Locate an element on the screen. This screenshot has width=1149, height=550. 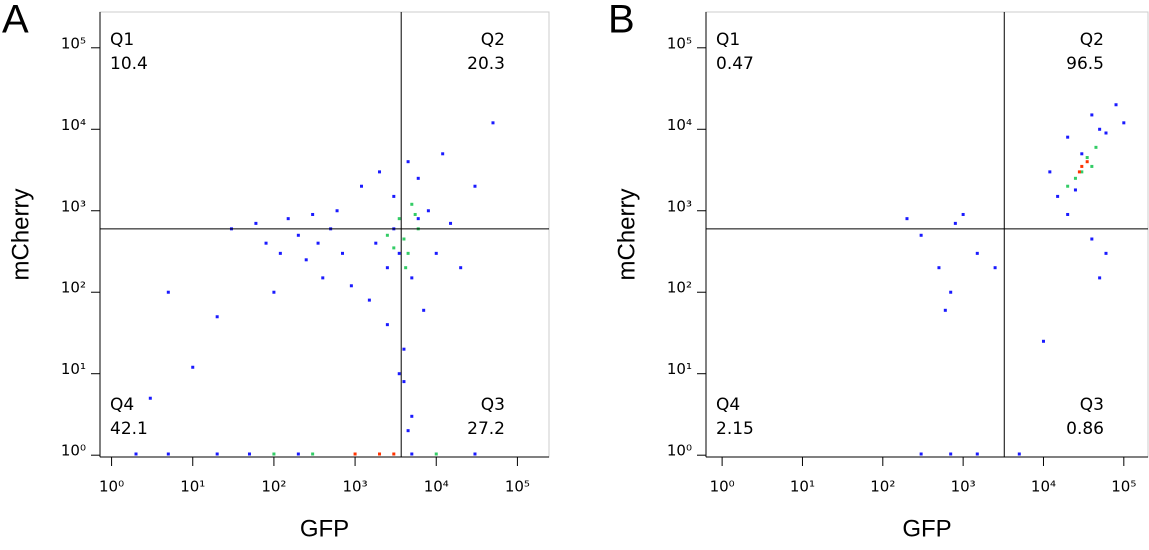
quadrant-percent: 2.15 is located at coordinates (735, 429).